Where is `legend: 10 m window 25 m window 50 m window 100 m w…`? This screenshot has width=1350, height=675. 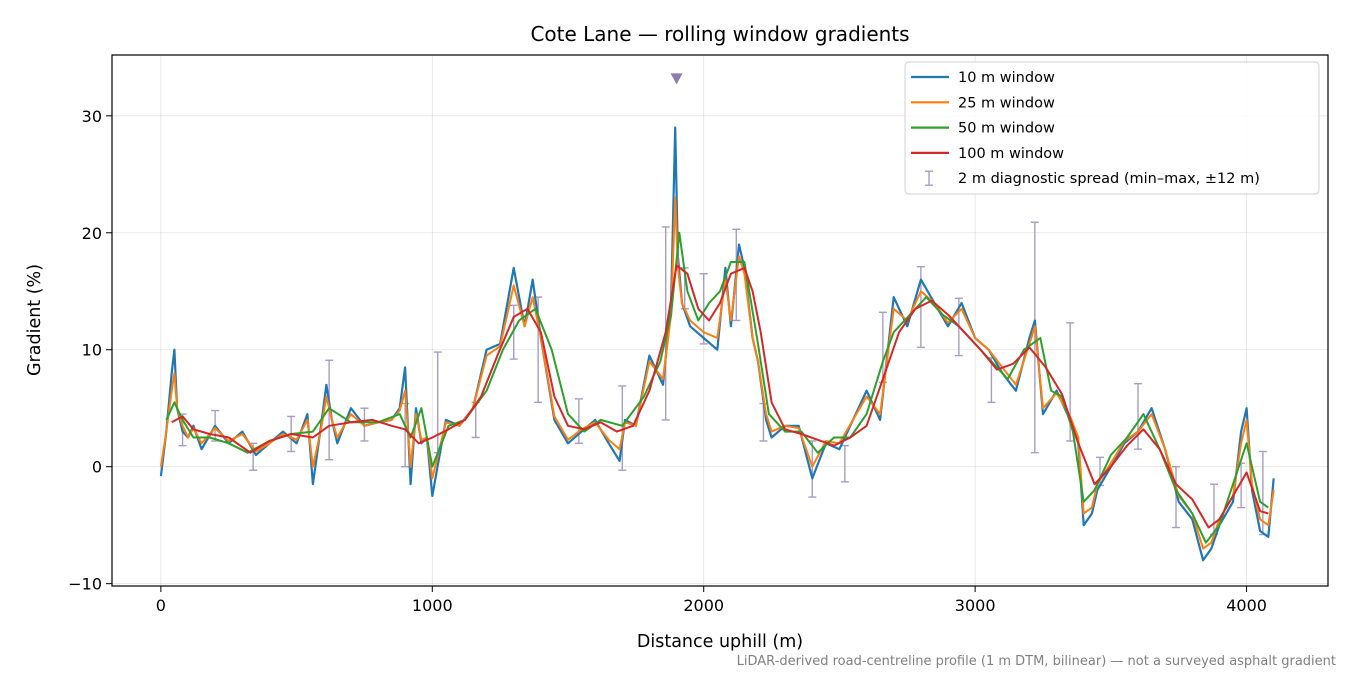
legend: 10 m window 25 m window 50 m window 100 m w… is located at coordinates (1112, 128).